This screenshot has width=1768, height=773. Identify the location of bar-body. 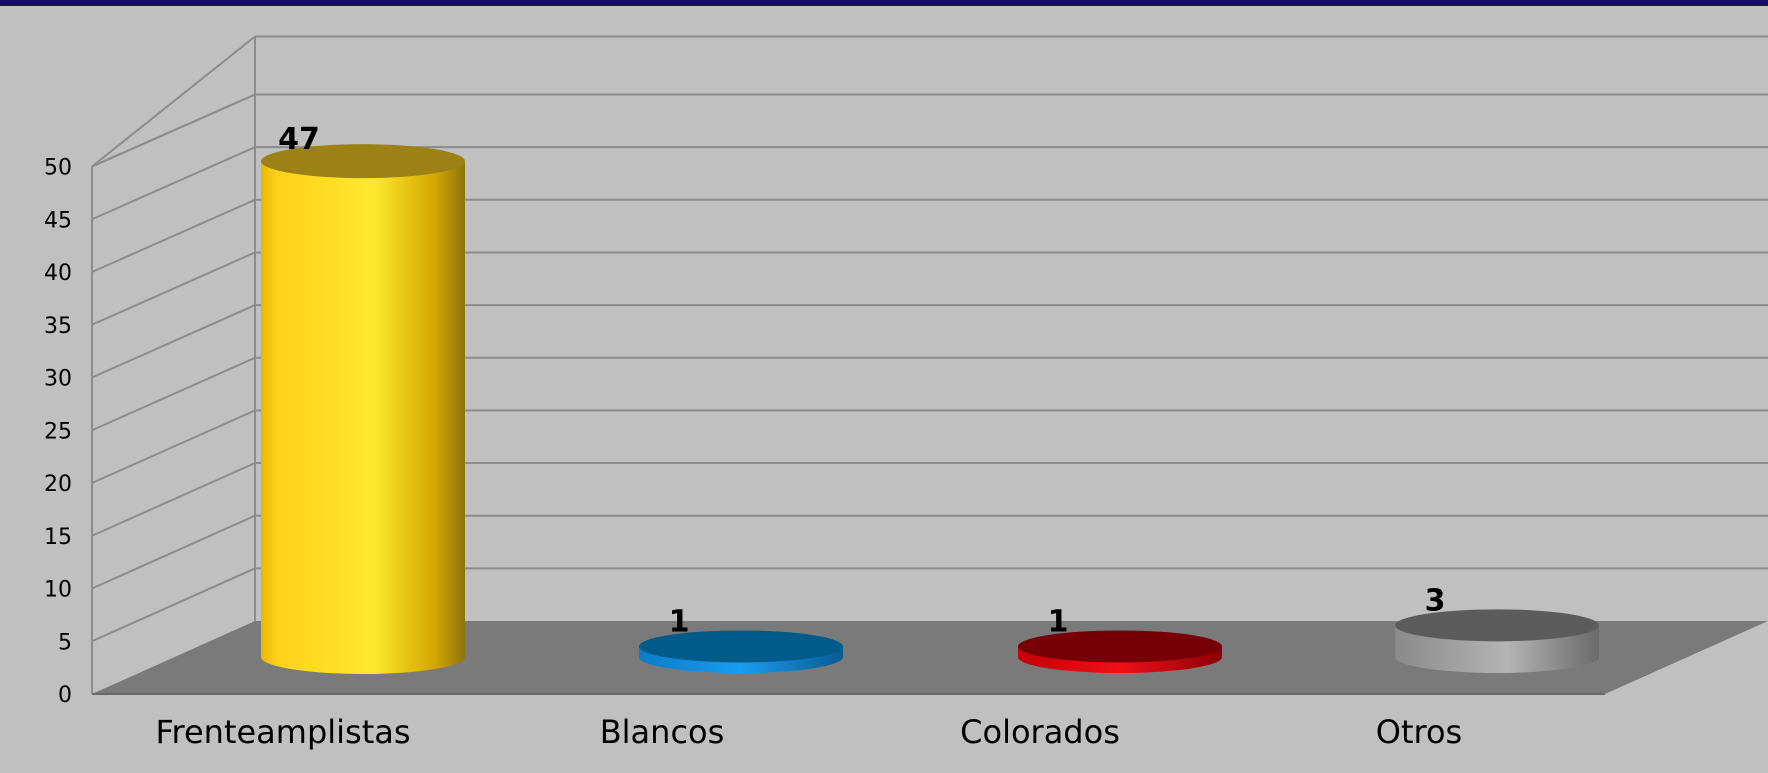
(363, 417).